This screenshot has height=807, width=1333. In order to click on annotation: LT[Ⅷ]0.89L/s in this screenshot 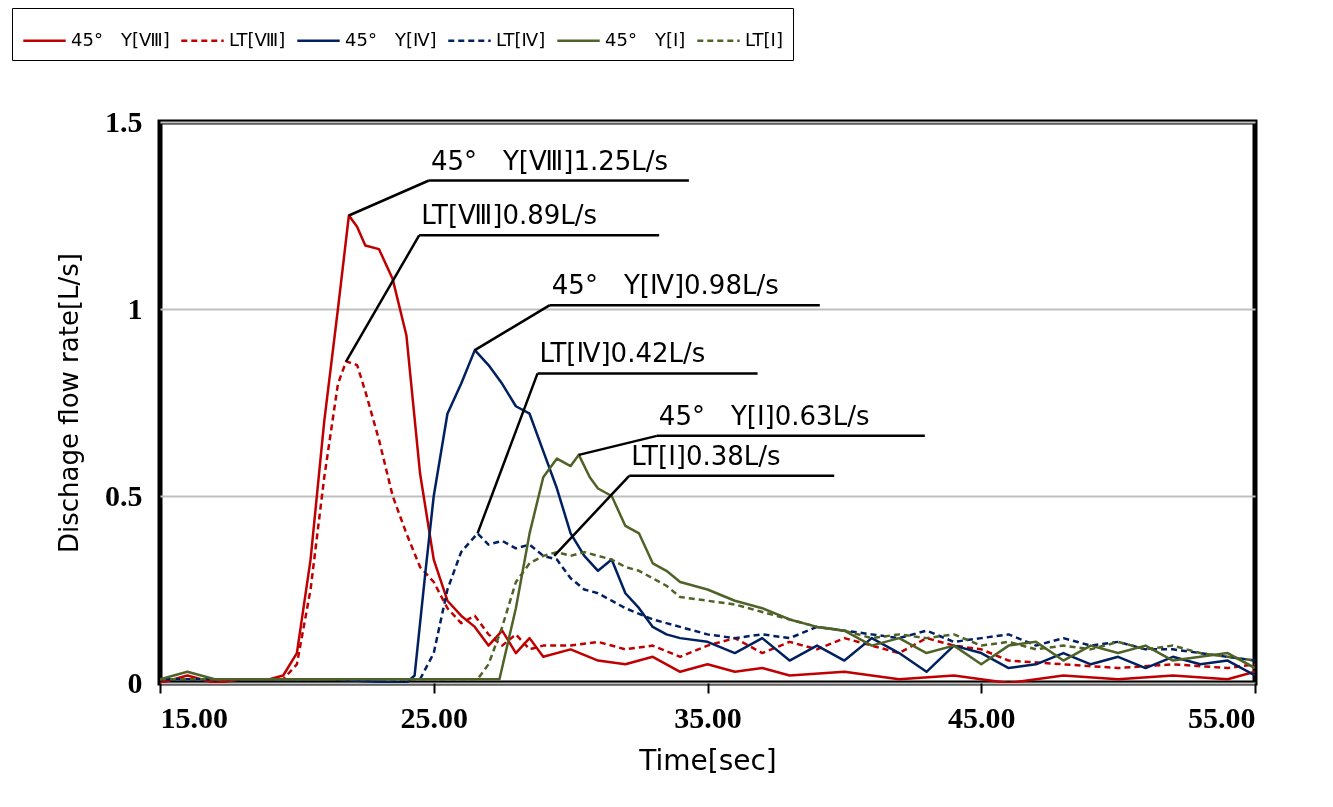, I will do `click(509, 215)`.